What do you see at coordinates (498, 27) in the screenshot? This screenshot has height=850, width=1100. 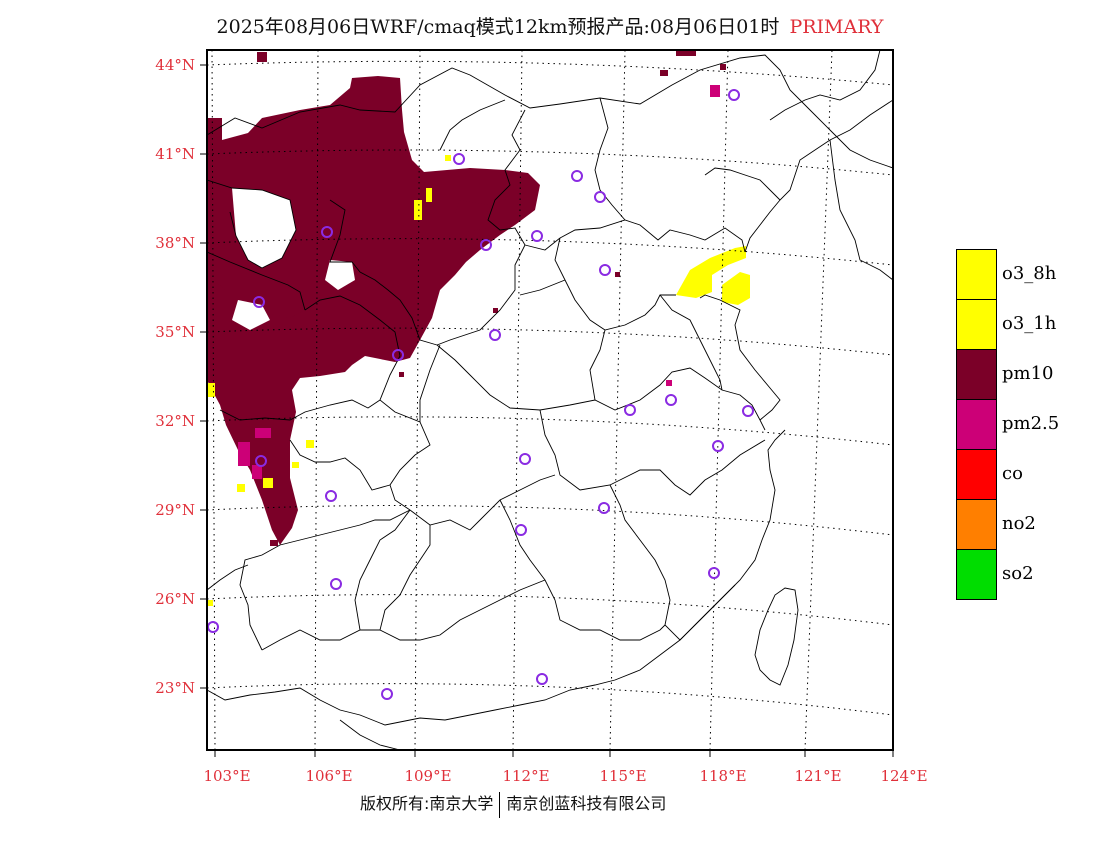 I see `map-title-text: 2025年08月06日WRF/cmaq模式12km预报产品:08月06日01时` at bounding box center [498, 27].